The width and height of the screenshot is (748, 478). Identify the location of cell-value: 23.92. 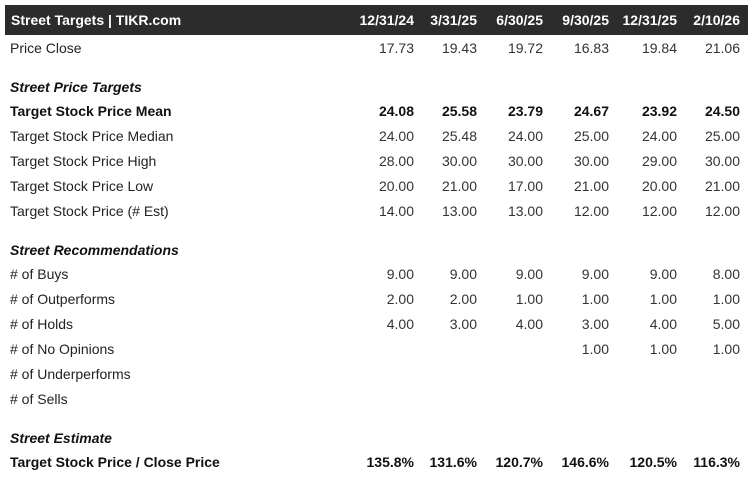
(659, 111).